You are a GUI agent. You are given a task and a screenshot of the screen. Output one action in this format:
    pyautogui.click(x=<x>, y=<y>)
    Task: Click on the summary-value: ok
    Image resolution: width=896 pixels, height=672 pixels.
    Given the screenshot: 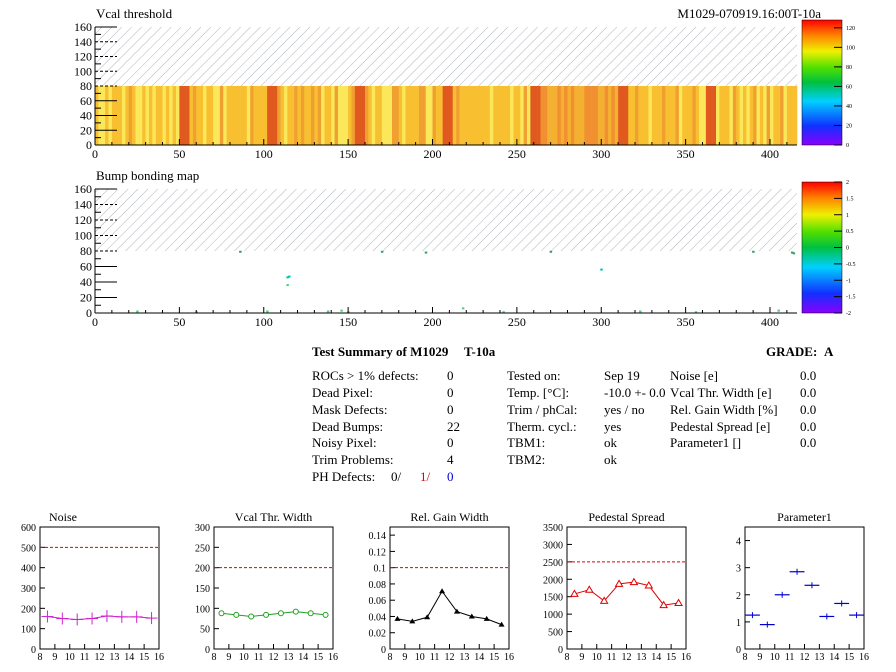 What is the action you would take?
    pyautogui.click(x=610, y=442)
    